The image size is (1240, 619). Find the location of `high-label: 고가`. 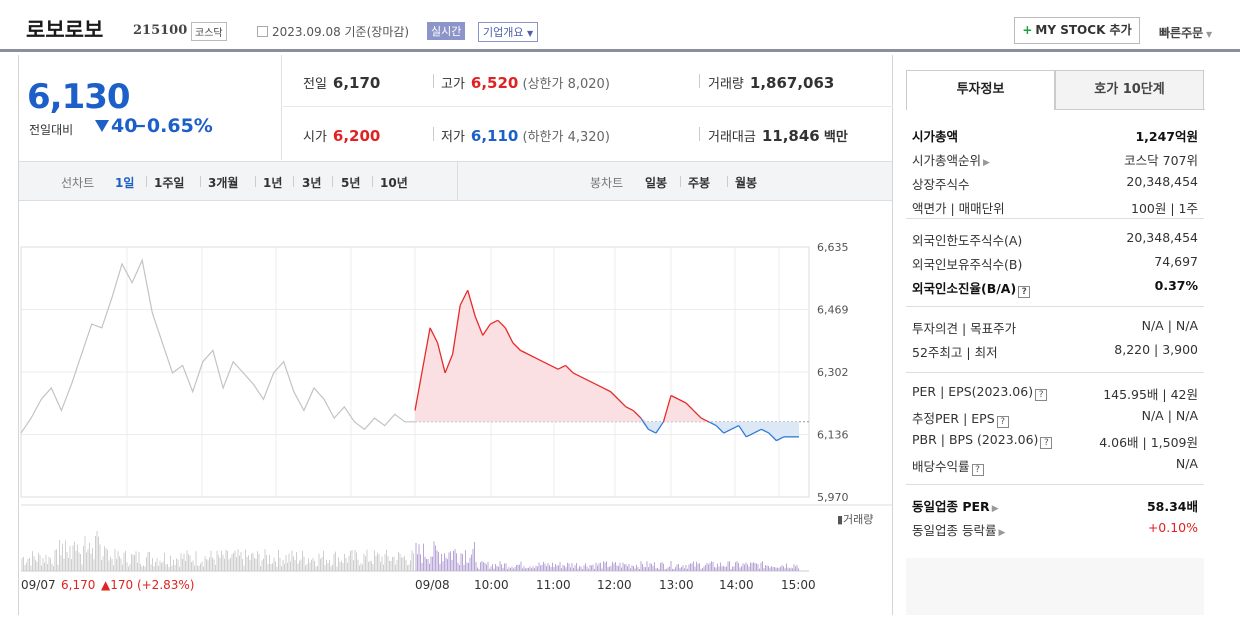

high-label: 고가 is located at coordinates (453, 84).